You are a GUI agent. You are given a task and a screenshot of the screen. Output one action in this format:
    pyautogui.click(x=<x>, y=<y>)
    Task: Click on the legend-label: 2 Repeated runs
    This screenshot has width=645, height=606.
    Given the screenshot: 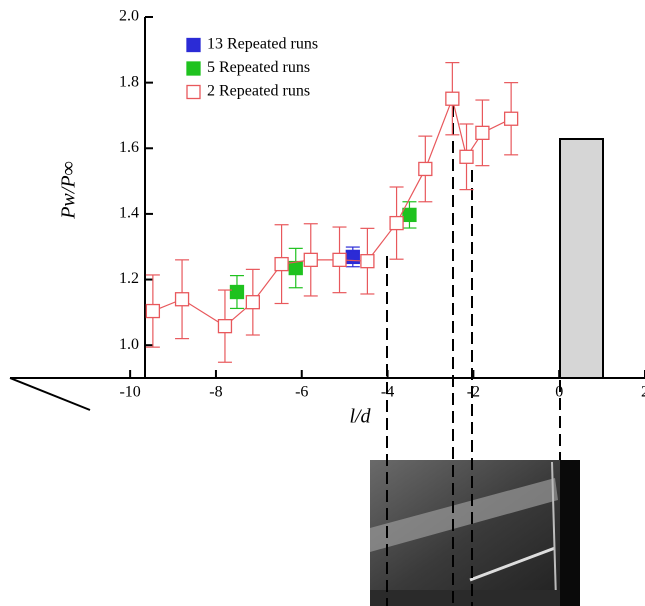 What is the action you would take?
    pyautogui.click(x=258, y=91)
    